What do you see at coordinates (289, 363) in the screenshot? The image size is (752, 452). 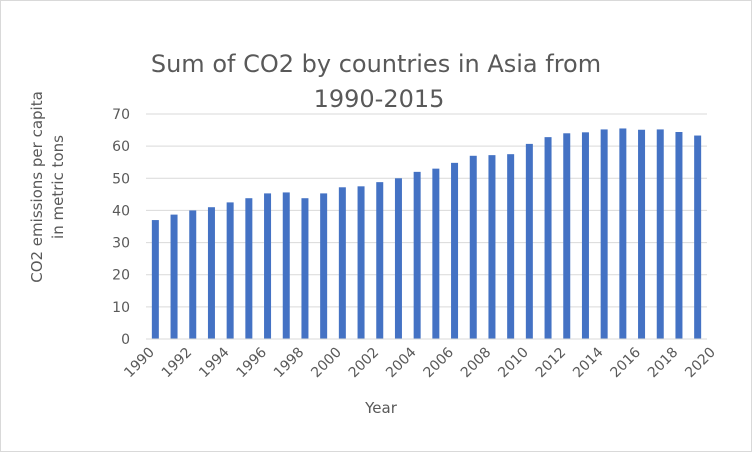 I see `x-tick-1998: 1998` at bounding box center [289, 363].